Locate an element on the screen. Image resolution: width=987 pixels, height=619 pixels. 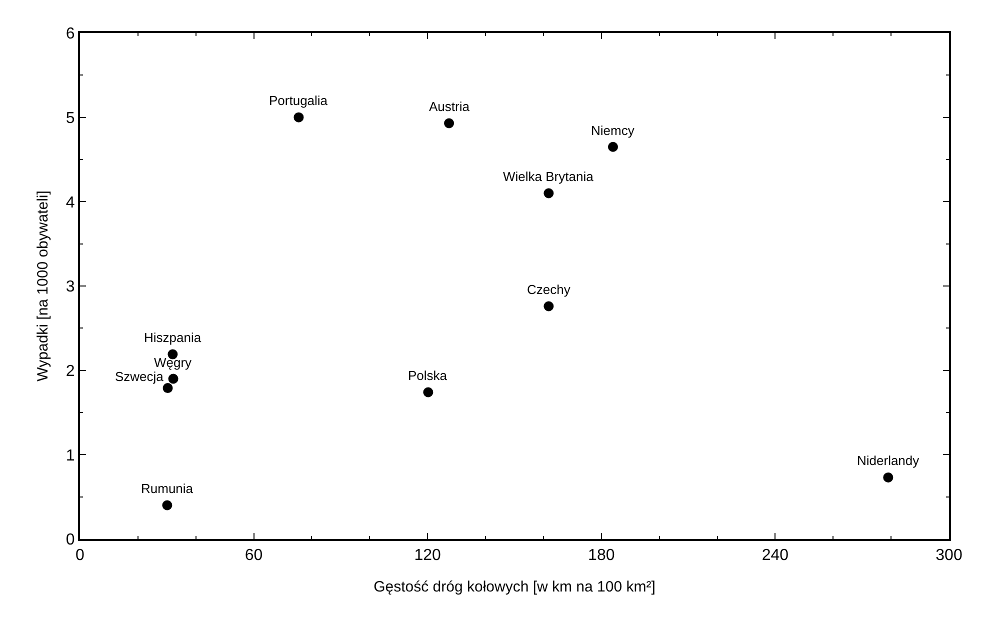
x-tick-label: 300 is located at coordinates (949, 555).